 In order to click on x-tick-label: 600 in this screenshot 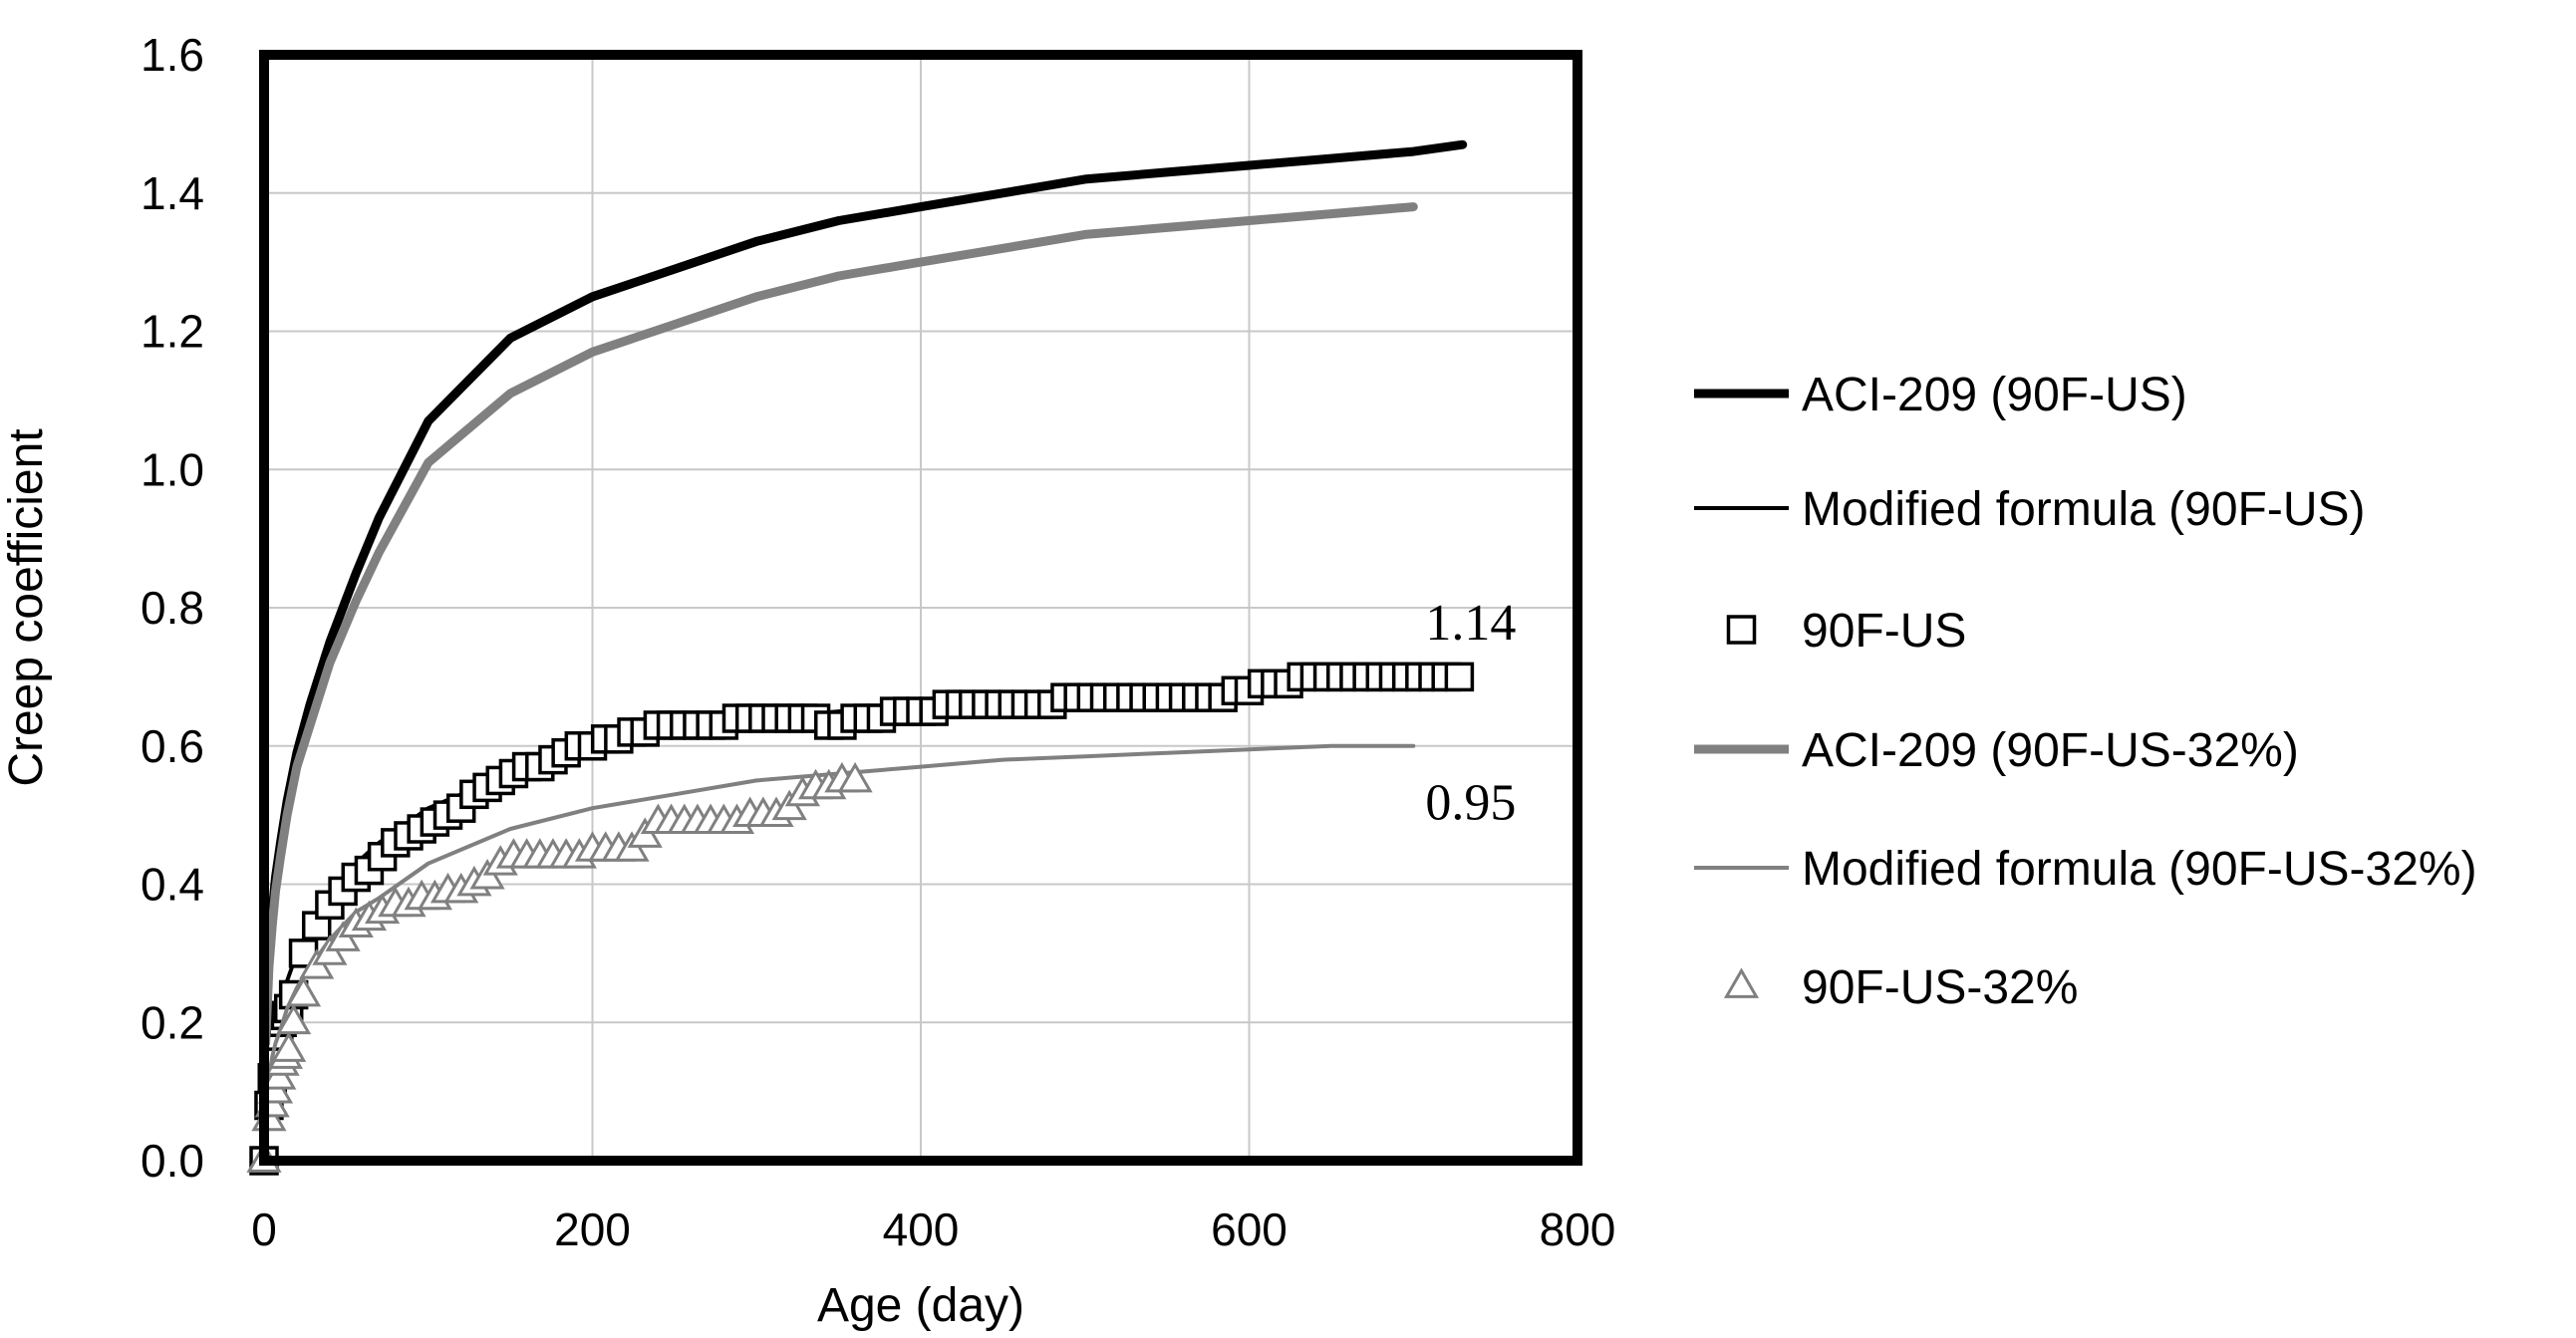, I will do `click(1249, 1229)`.